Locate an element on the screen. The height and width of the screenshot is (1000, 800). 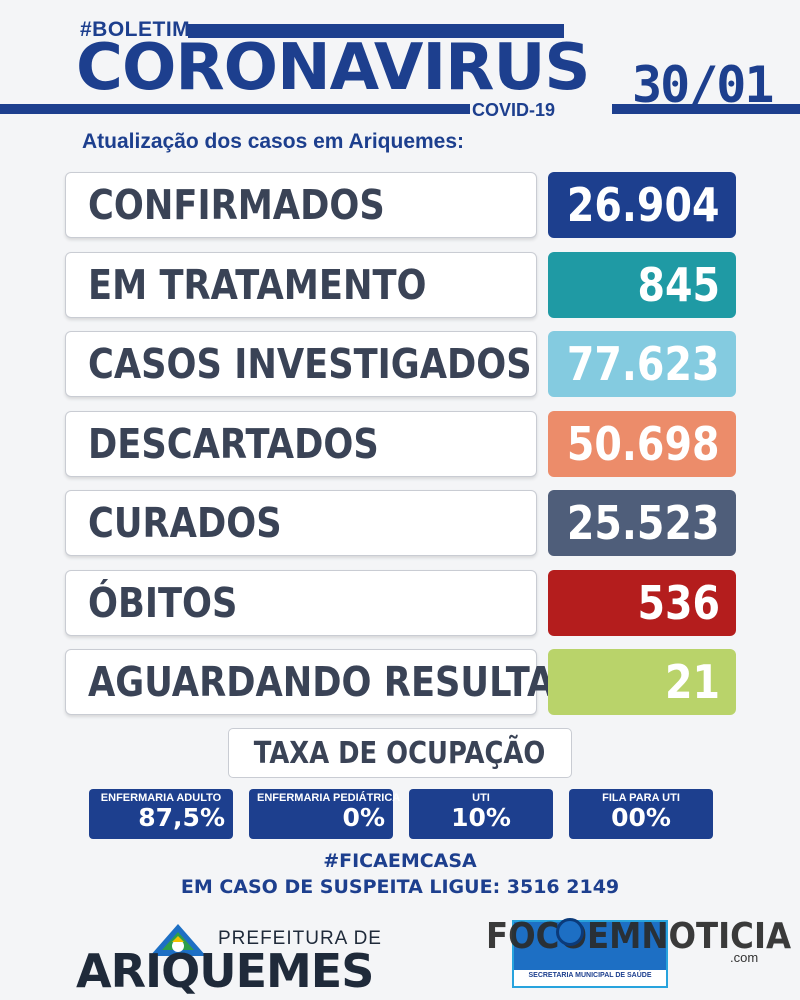
occupancy-value: 87,5% is located at coordinates (181, 817).